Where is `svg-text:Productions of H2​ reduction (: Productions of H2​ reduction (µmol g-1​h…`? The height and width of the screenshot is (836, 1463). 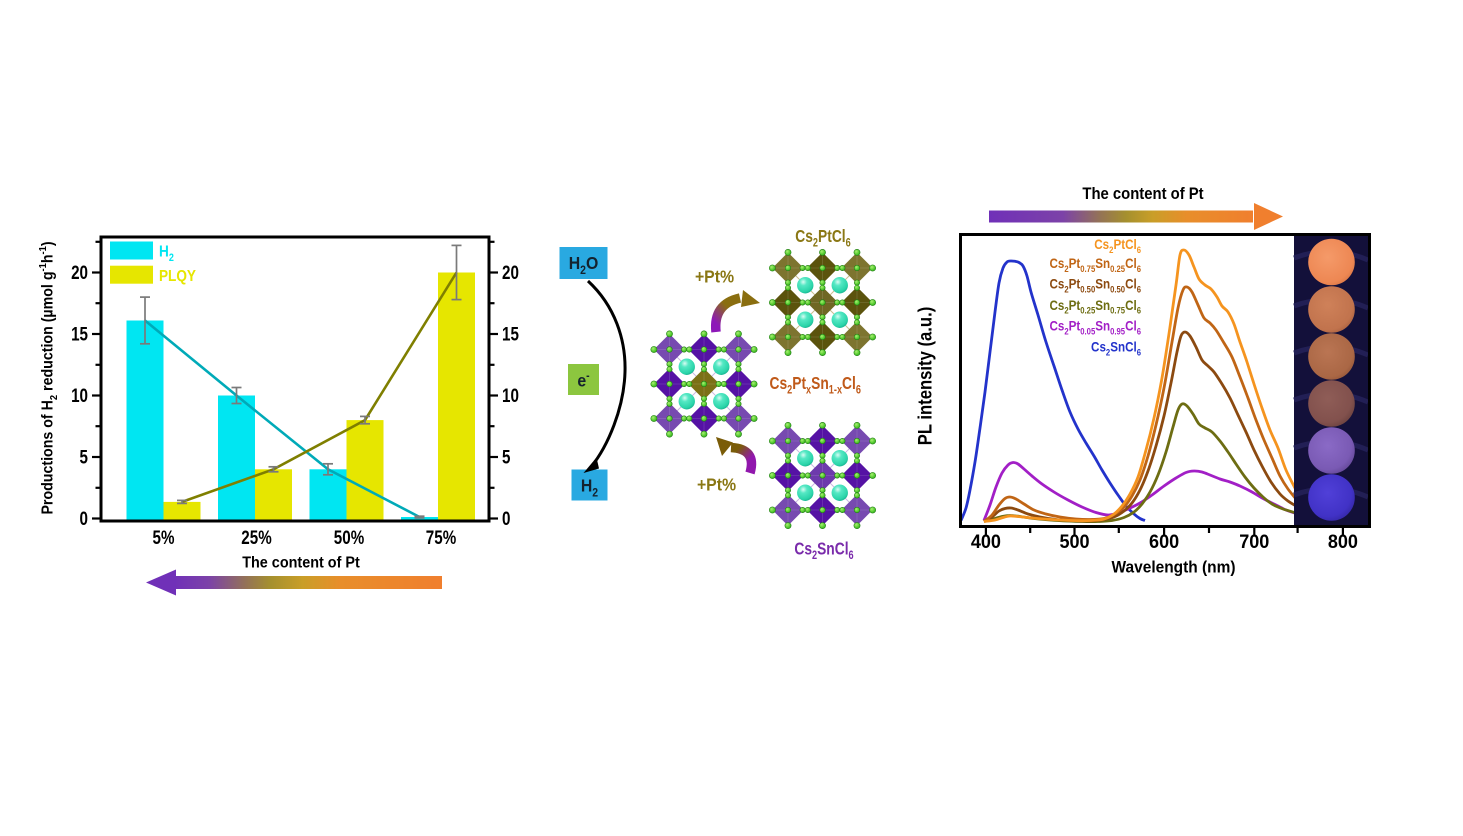
svg-text:Productions of H2​ reduction (: Productions of H2​ reduction (µmol g-1​h… is located at coordinates (49, 377).